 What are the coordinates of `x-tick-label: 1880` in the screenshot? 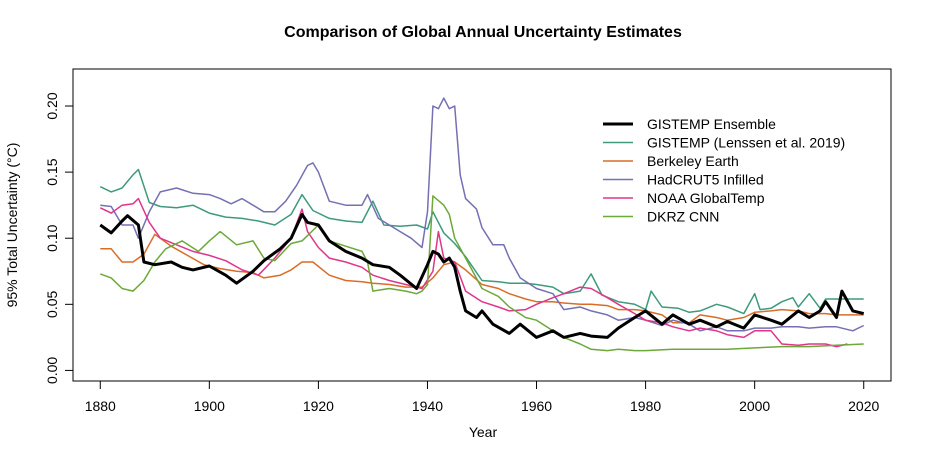 It's located at (100, 406).